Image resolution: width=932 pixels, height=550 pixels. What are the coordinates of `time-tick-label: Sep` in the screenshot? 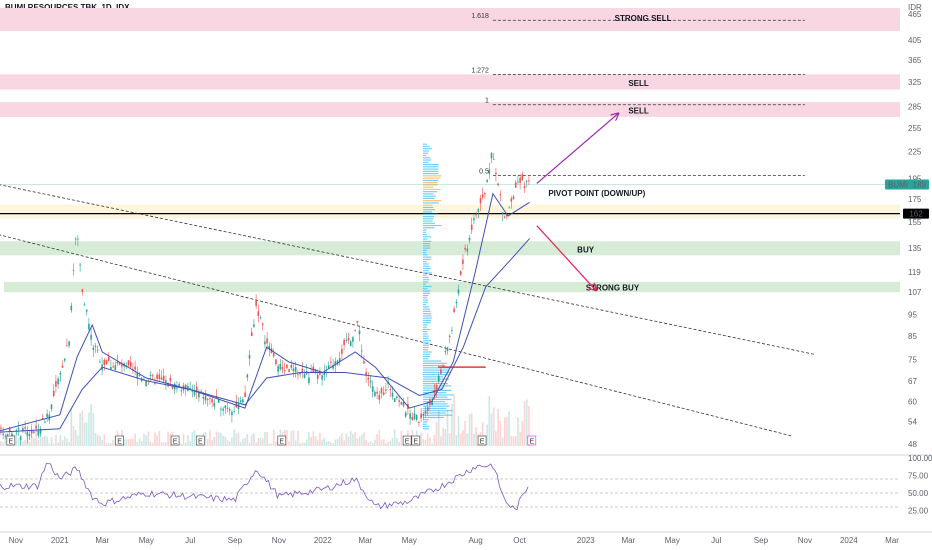 It's located at (761, 540).